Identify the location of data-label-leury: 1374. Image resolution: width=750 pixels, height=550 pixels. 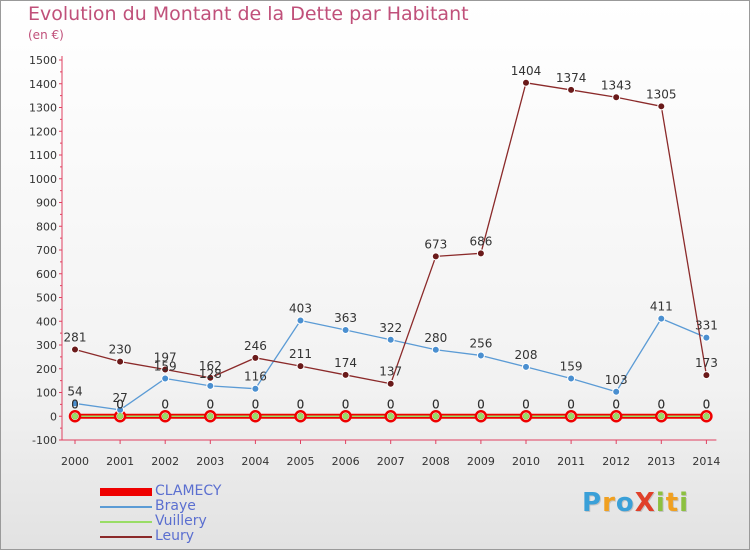
(571, 78).